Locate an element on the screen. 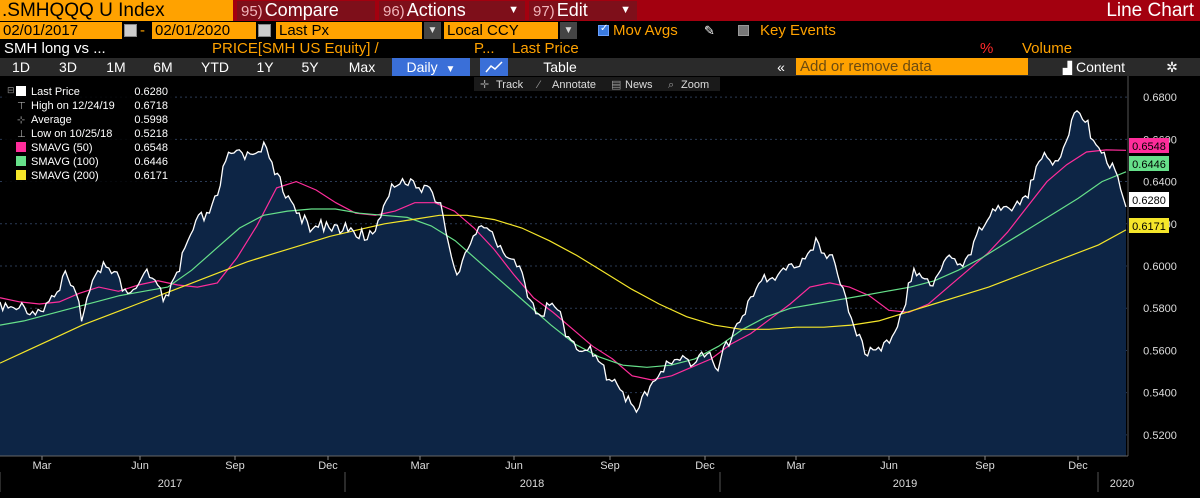  last-value-text: 0.6280 is located at coordinates (1149, 201).